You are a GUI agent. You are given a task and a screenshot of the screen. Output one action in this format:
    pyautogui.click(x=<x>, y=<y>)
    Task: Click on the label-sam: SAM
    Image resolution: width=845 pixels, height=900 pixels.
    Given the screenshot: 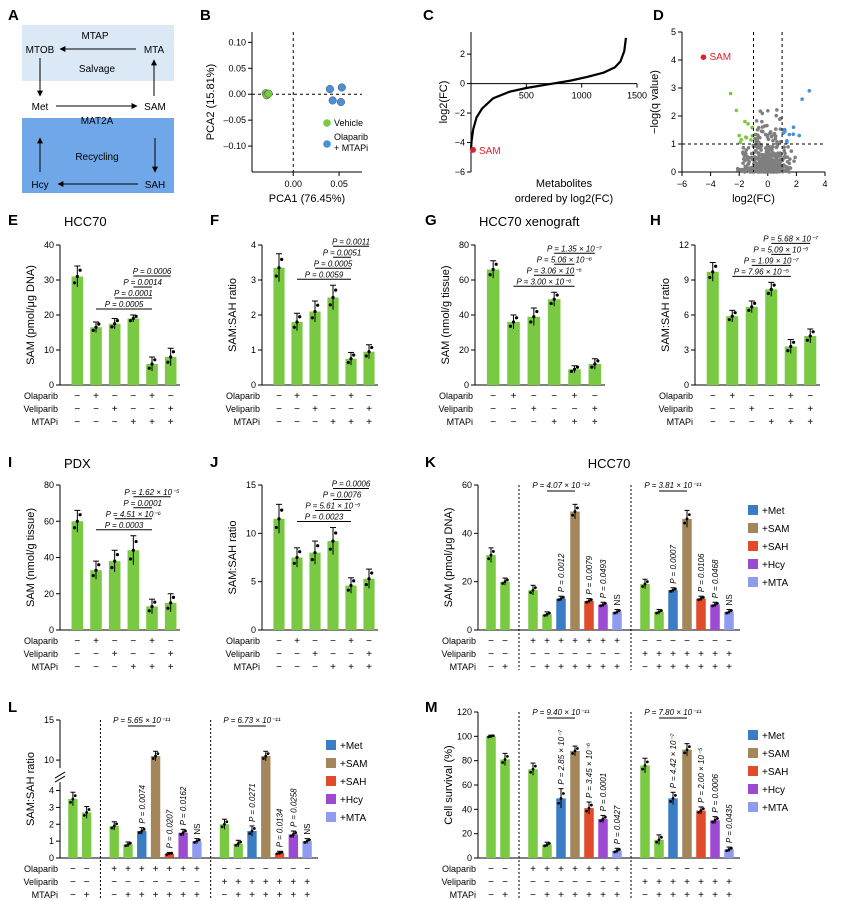 What is the action you would take?
    pyautogui.click(x=155, y=107)
    